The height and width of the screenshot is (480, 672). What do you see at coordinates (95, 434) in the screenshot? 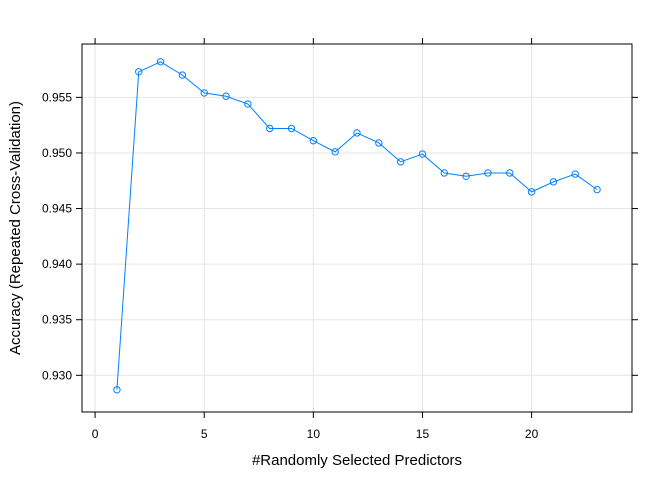
I see `x-tick-label: 0` at bounding box center [95, 434].